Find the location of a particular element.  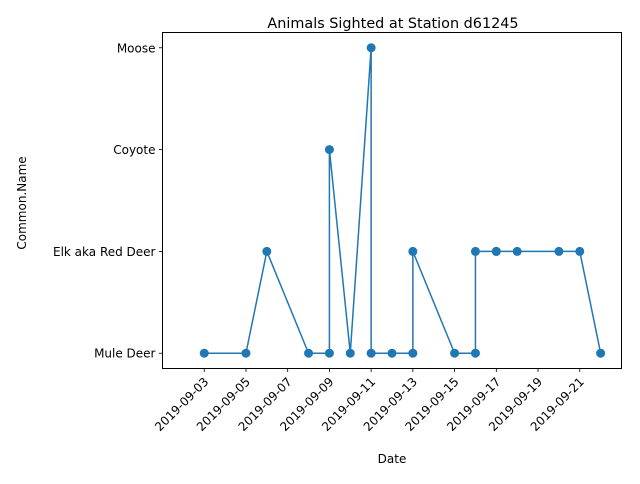

y-axis-label: Common.Name is located at coordinates (22, 202).